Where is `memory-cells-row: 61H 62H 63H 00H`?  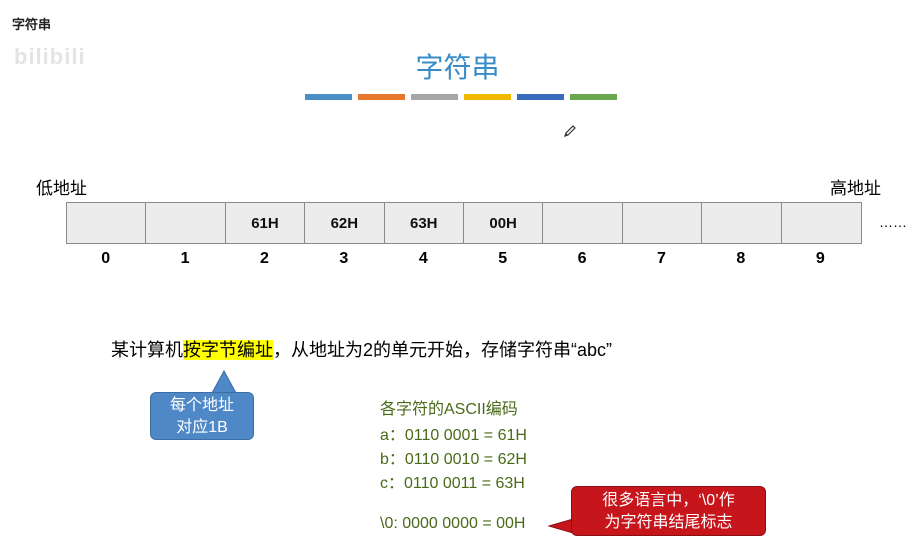 memory-cells-row: 61H 62H 63H 00H is located at coordinates (464, 223).